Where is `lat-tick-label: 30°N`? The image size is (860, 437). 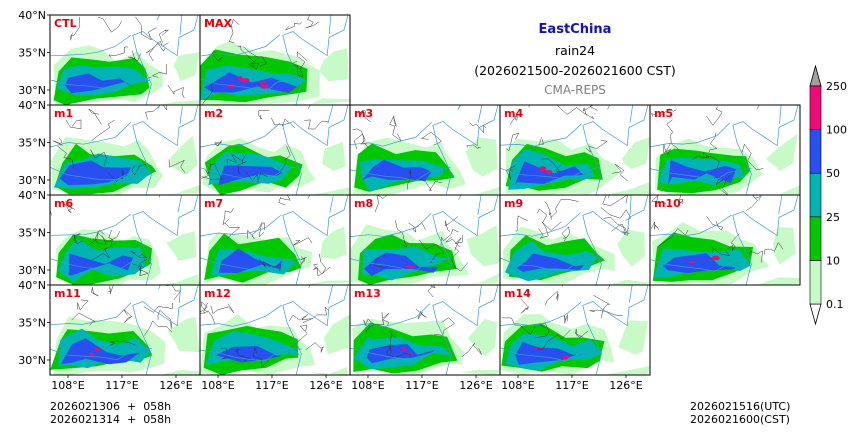
lat-tick-label: 30°N is located at coordinates (32, 90).